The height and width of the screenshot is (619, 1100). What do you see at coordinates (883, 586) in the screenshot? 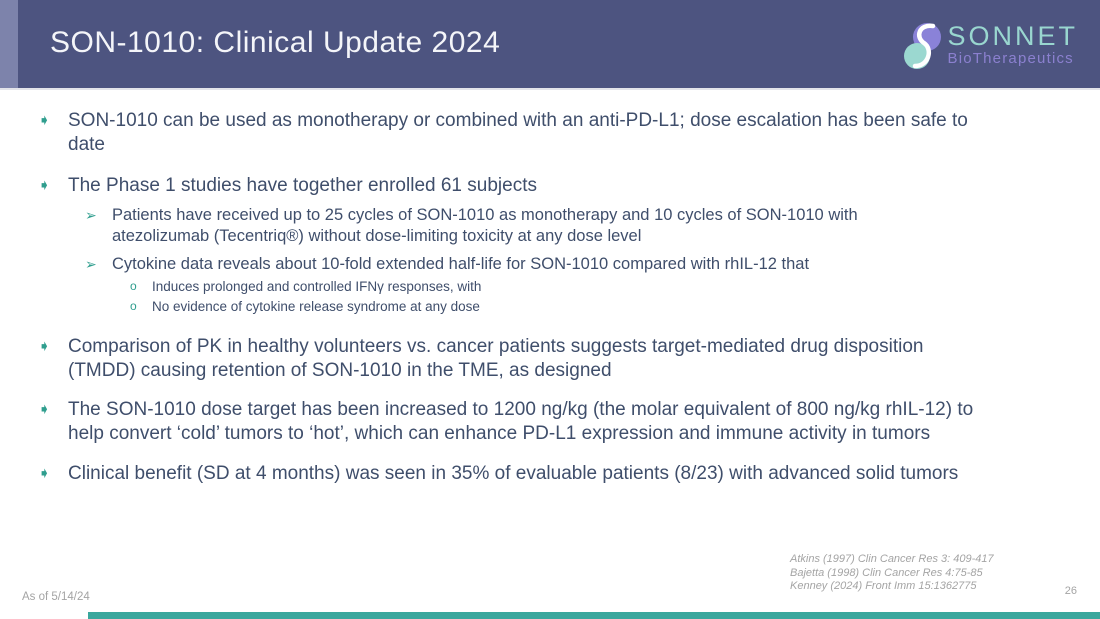
I see `reference-line: Kenney (2024) Front Imm 15:1362775` at bounding box center [883, 586].